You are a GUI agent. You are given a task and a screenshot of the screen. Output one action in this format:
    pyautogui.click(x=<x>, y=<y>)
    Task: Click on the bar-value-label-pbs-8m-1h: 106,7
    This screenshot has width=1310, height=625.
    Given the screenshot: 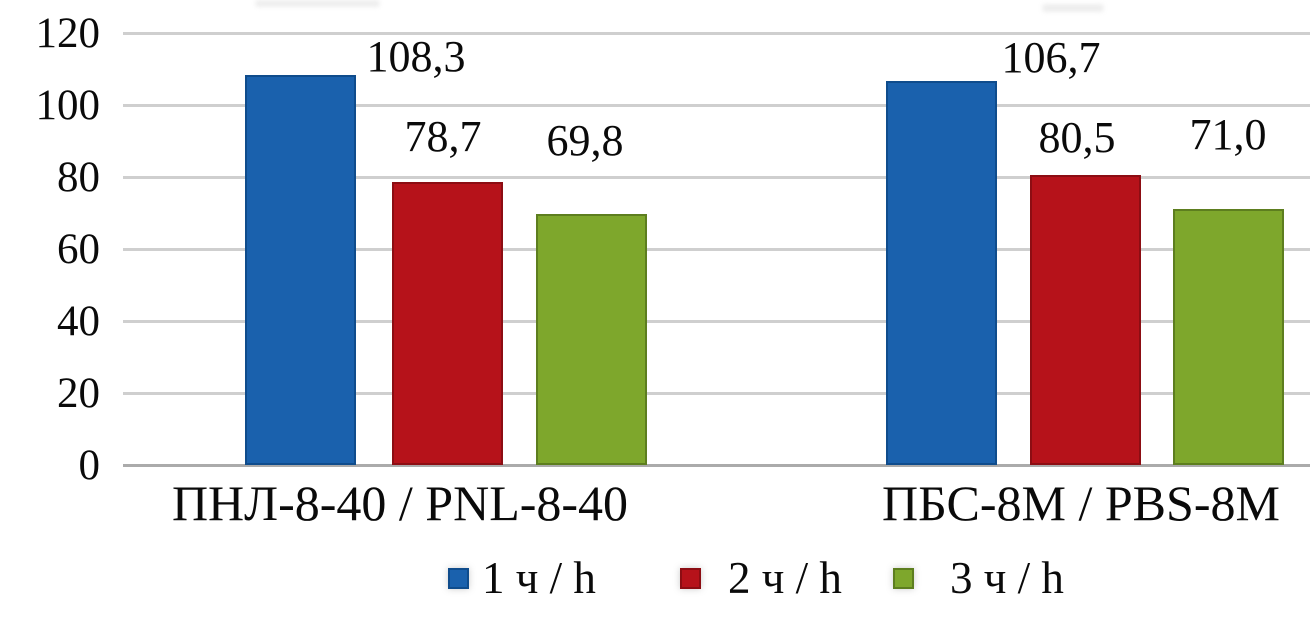 What is the action you would take?
    pyautogui.click(x=1051, y=57)
    